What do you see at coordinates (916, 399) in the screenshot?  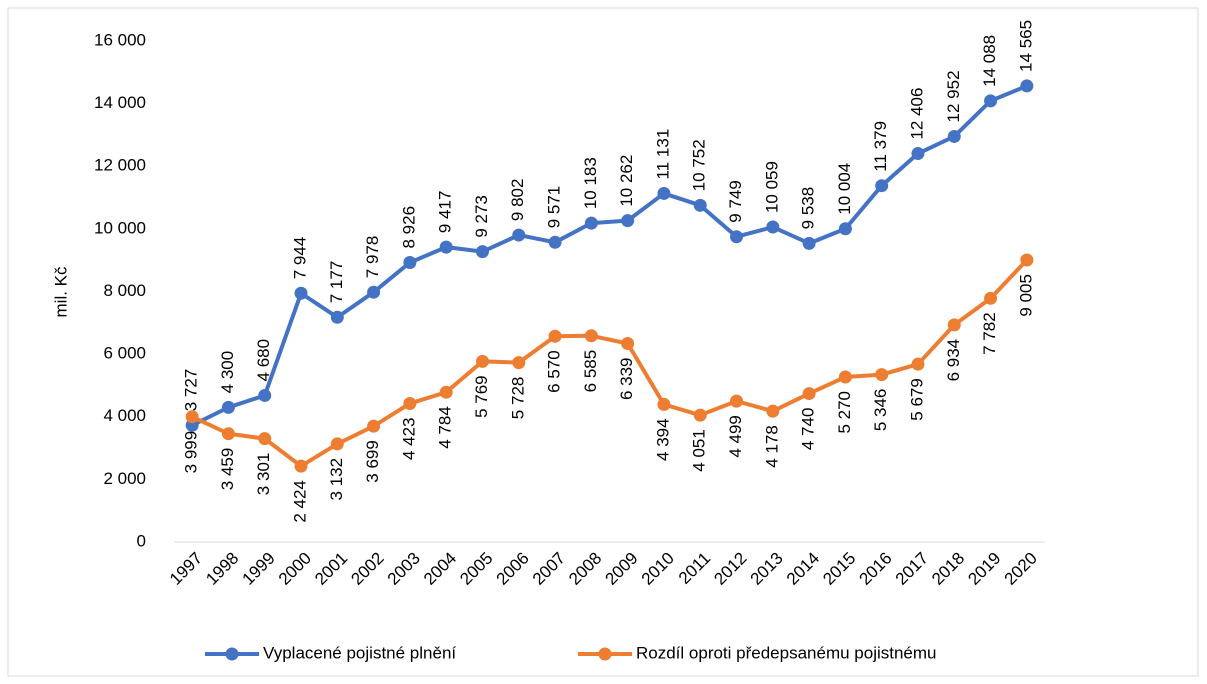 I see `data-label: 5 679` at bounding box center [916, 399].